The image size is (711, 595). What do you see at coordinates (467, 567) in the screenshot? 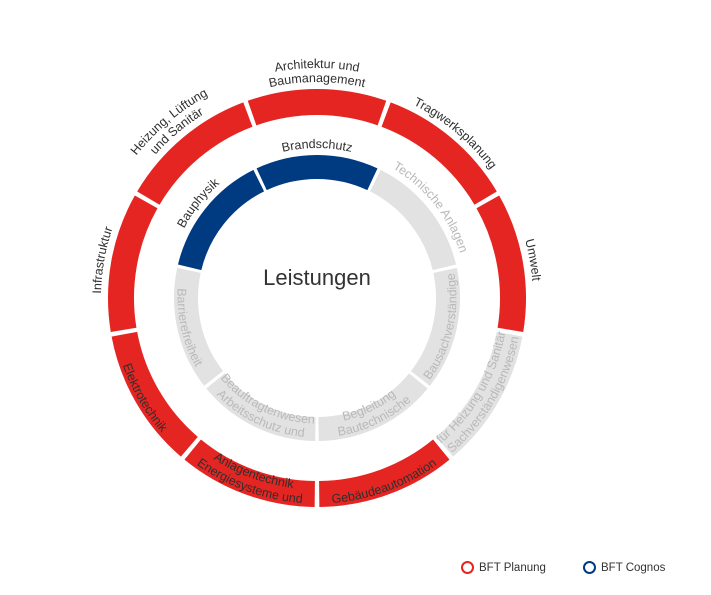
I see `legend-planung-ring-icon` at bounding box center [467, 567].